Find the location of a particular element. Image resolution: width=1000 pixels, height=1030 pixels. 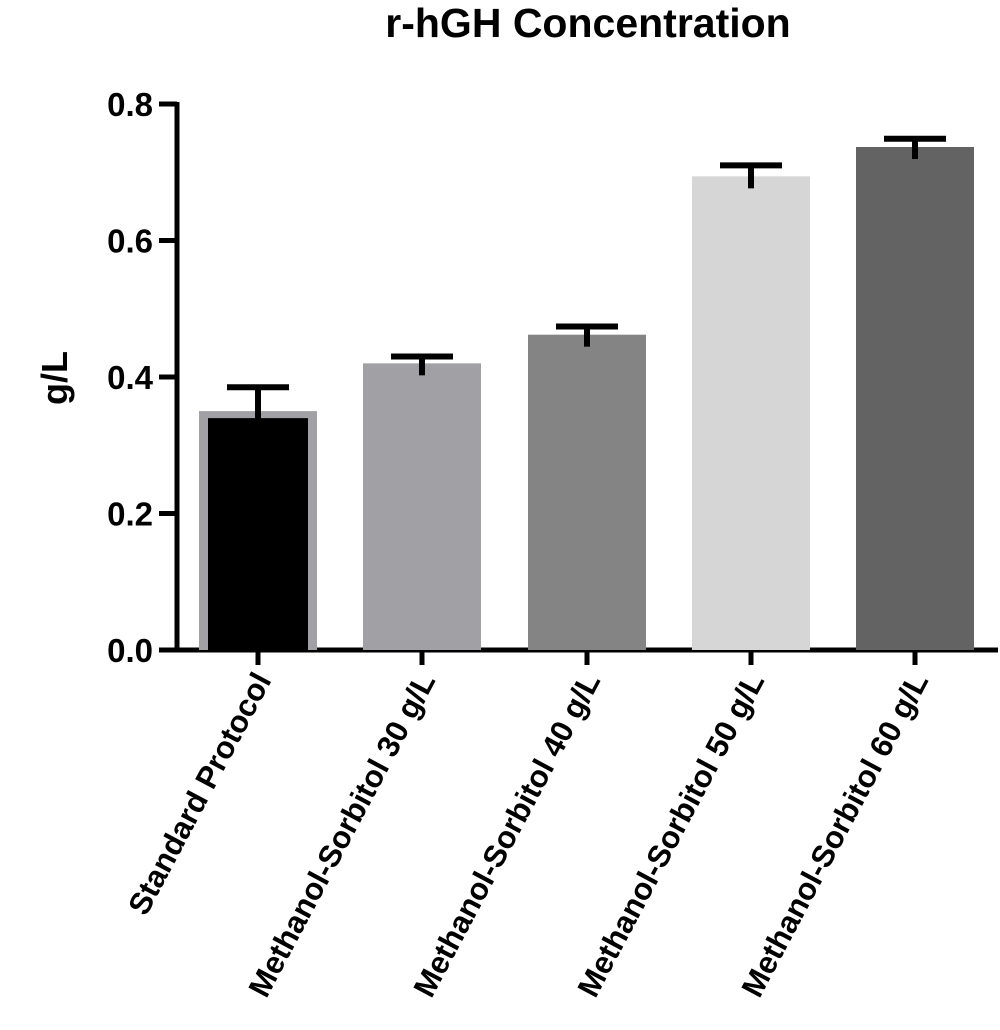

y-tick-label: 0.2 is located at coordinates (130, 514).